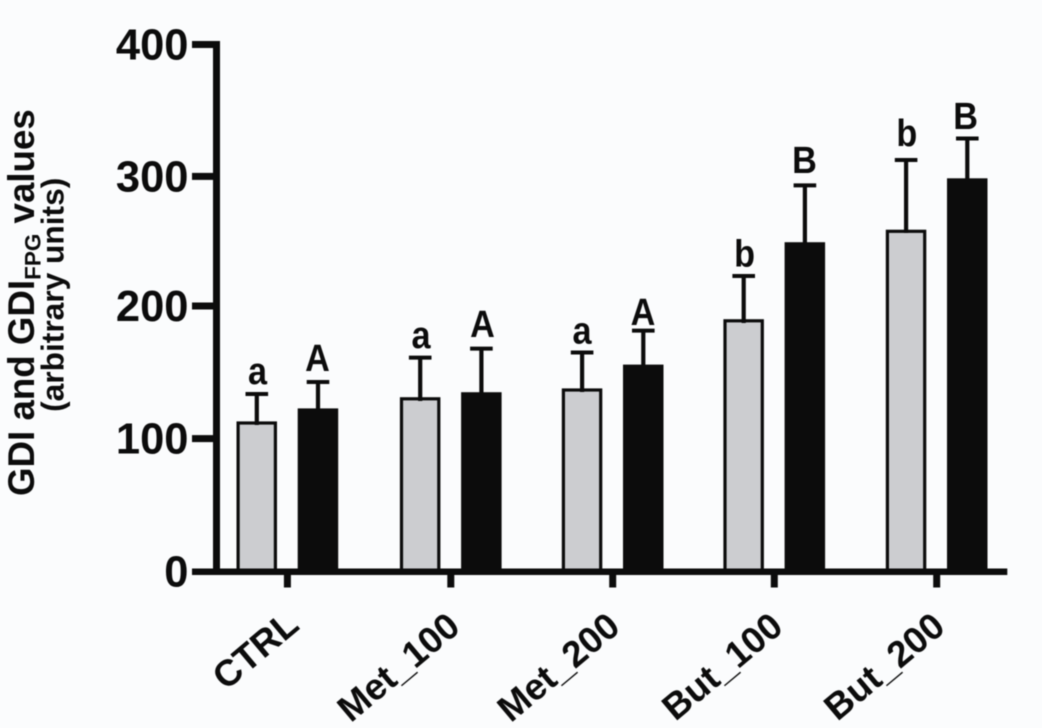 This screenshot has height=728, width=1042. Describe the element at coordinates (152, 46) in the screenshot. I see `svg-text: 400` at that location.